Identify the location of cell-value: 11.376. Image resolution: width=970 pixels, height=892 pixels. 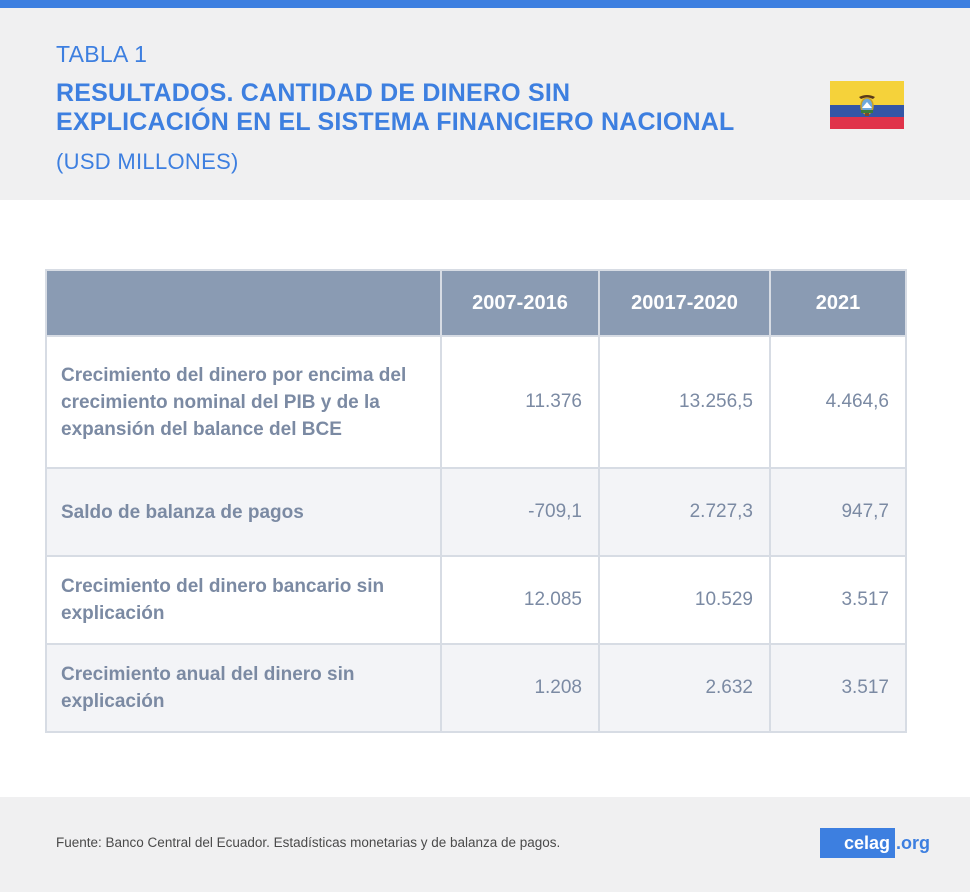
(520, 402).